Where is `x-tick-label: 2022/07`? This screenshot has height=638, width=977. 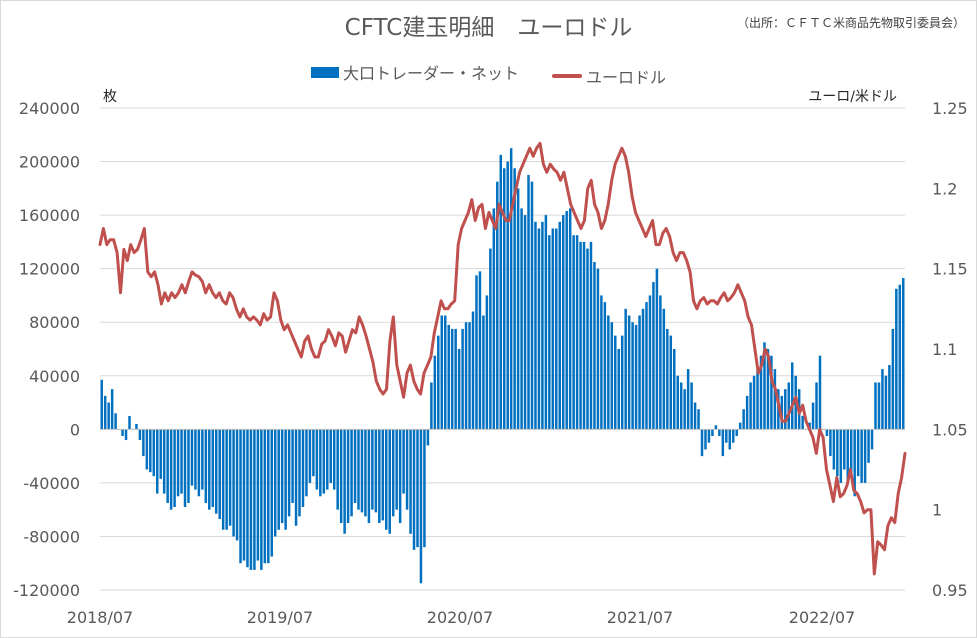 x-tick-label: 2022/07 is located at coordinates (822, 617).